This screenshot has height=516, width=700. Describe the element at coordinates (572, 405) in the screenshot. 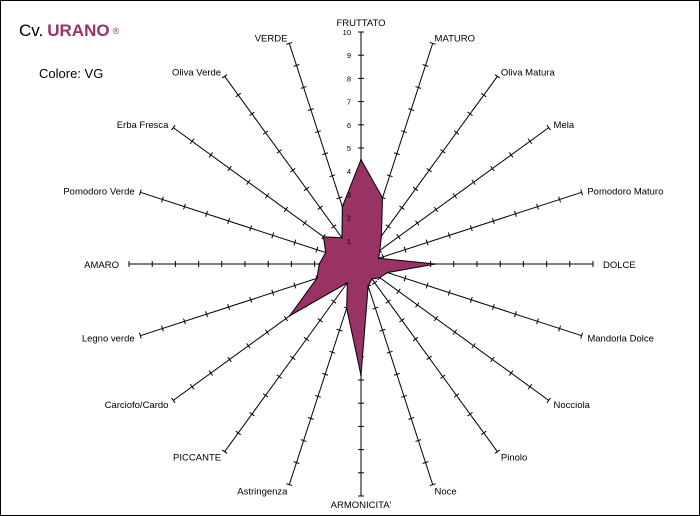

I see `axis-label-nocciola: Nocciola` at that location.